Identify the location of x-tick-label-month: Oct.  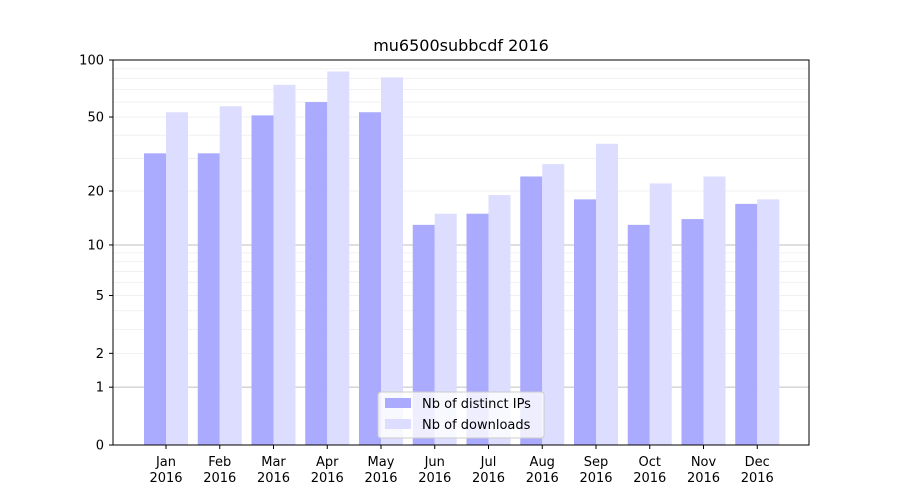
(650, 462).